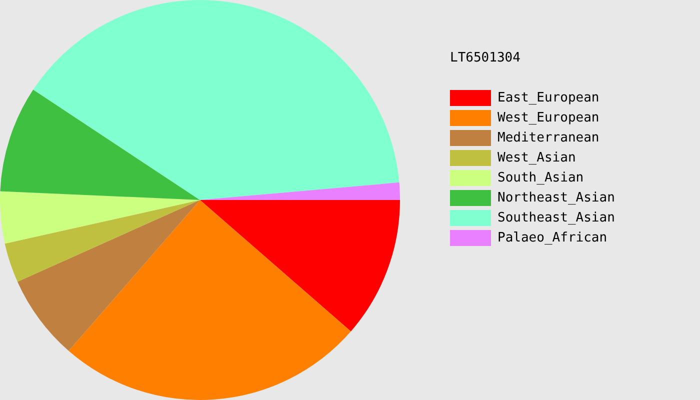 The height and width of the screenshot is (400, 700). I want to click on legend-label: South_Asian, so click(541, 178).